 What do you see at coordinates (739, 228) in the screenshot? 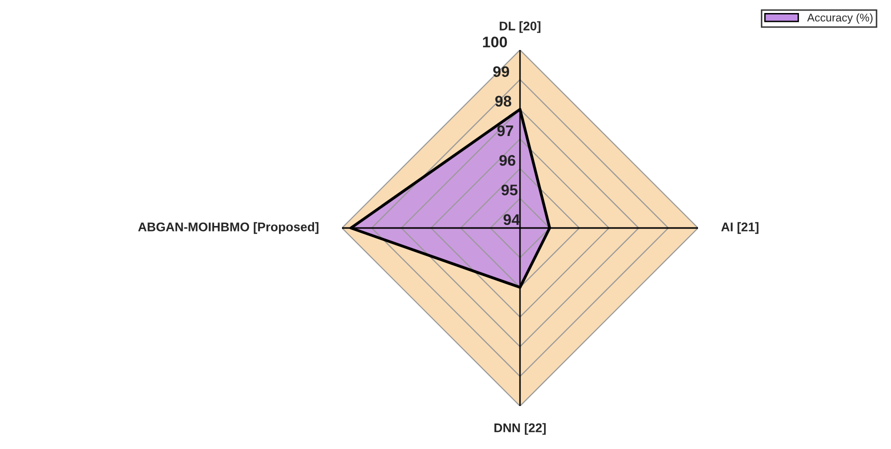
I see `spoke-label: AI [21]` at bounding box center [739, 228].